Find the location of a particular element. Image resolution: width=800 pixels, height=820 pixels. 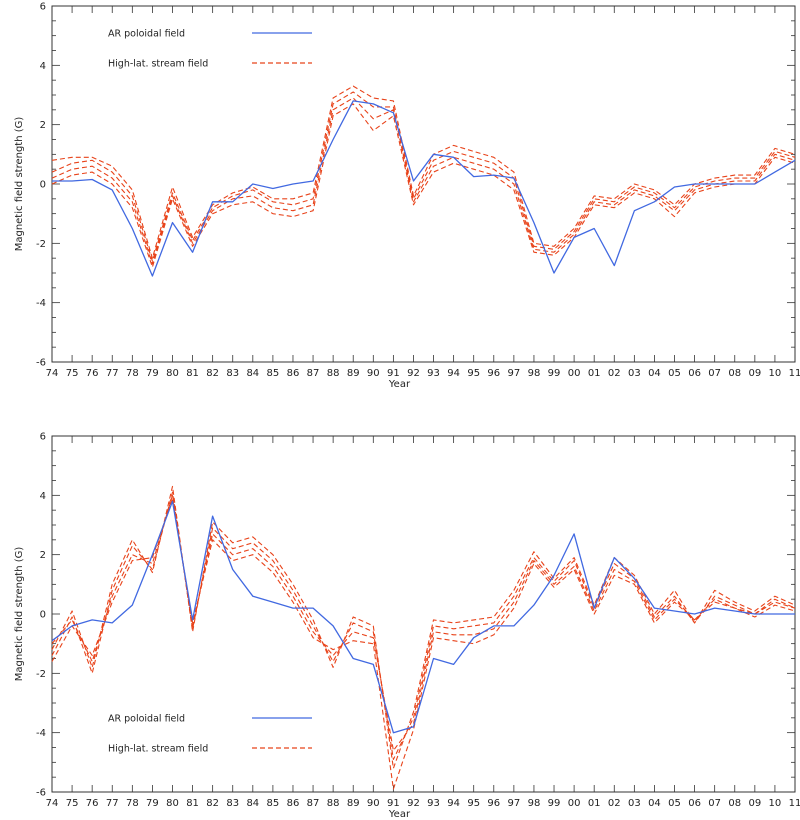

x-tick-label: 84 is located at coordinates (252, 373).